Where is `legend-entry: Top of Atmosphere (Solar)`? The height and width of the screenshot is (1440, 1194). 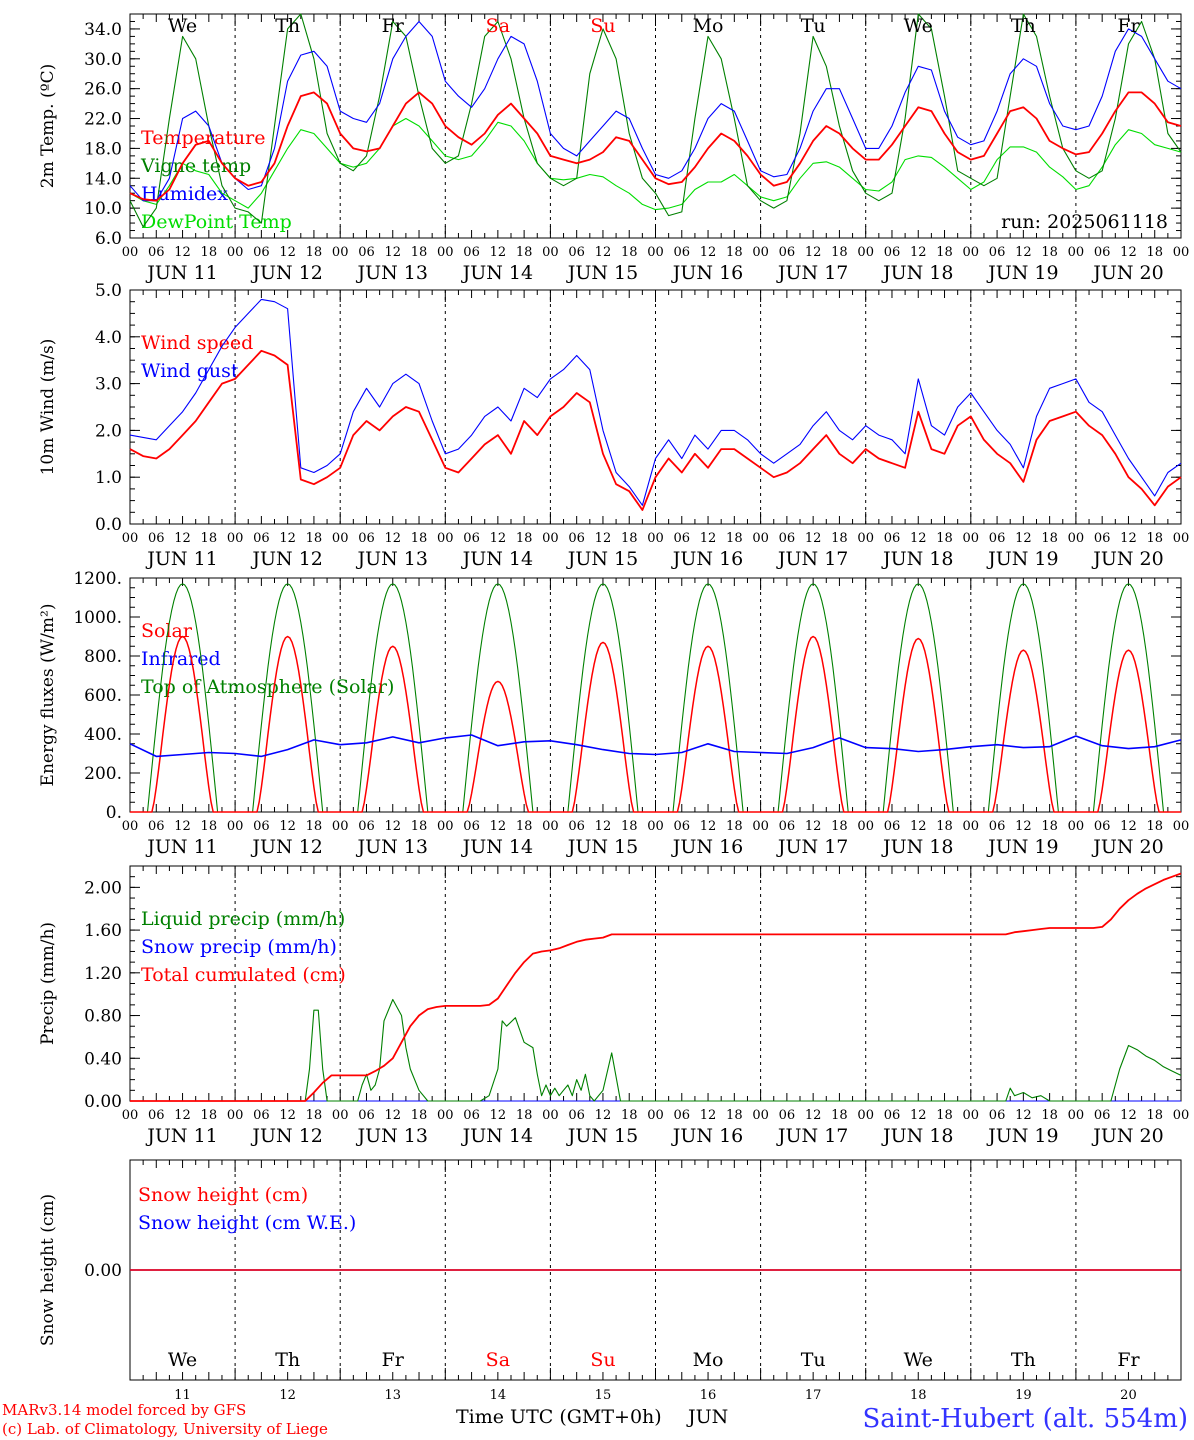
legend-entry: Top of Atmosphere (Solar) is located at coordinates (267, 687).